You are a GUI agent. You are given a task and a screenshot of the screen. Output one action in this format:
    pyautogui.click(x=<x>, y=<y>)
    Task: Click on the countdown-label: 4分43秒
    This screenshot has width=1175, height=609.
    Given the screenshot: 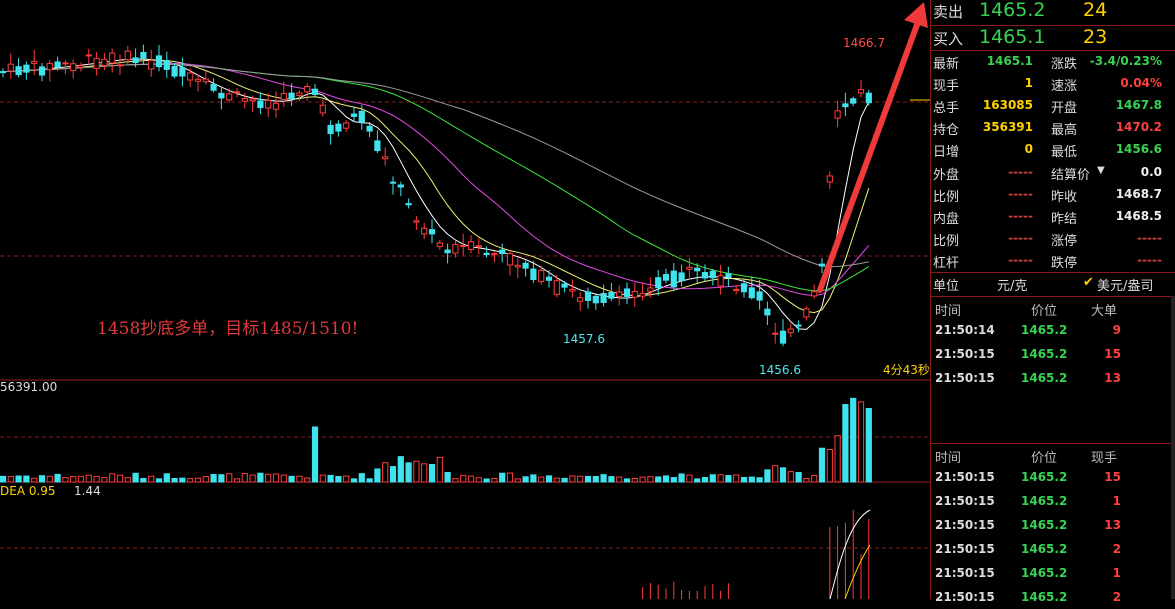 What is the action you would take?
    pyautogui.click(x=906, y=370)
    